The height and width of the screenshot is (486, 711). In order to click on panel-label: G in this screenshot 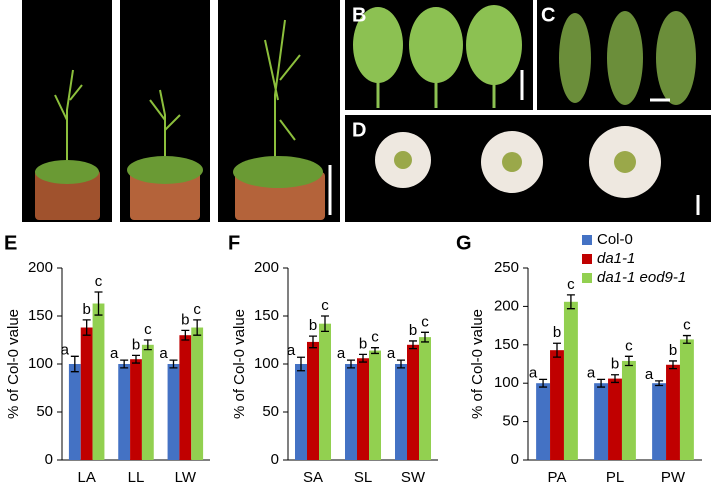, I will do `click(464, 243)`.